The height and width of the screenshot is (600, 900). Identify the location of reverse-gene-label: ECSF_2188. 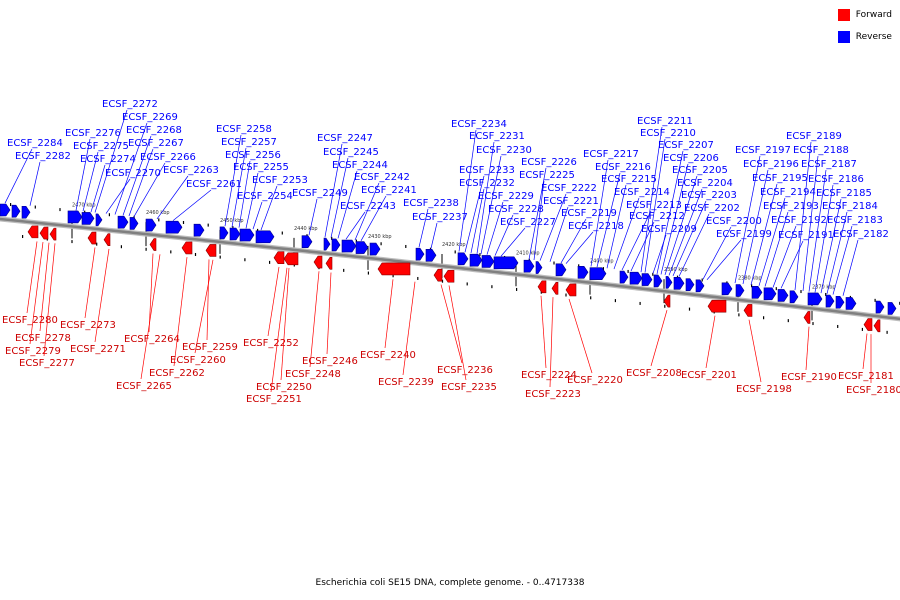
(821, 150).